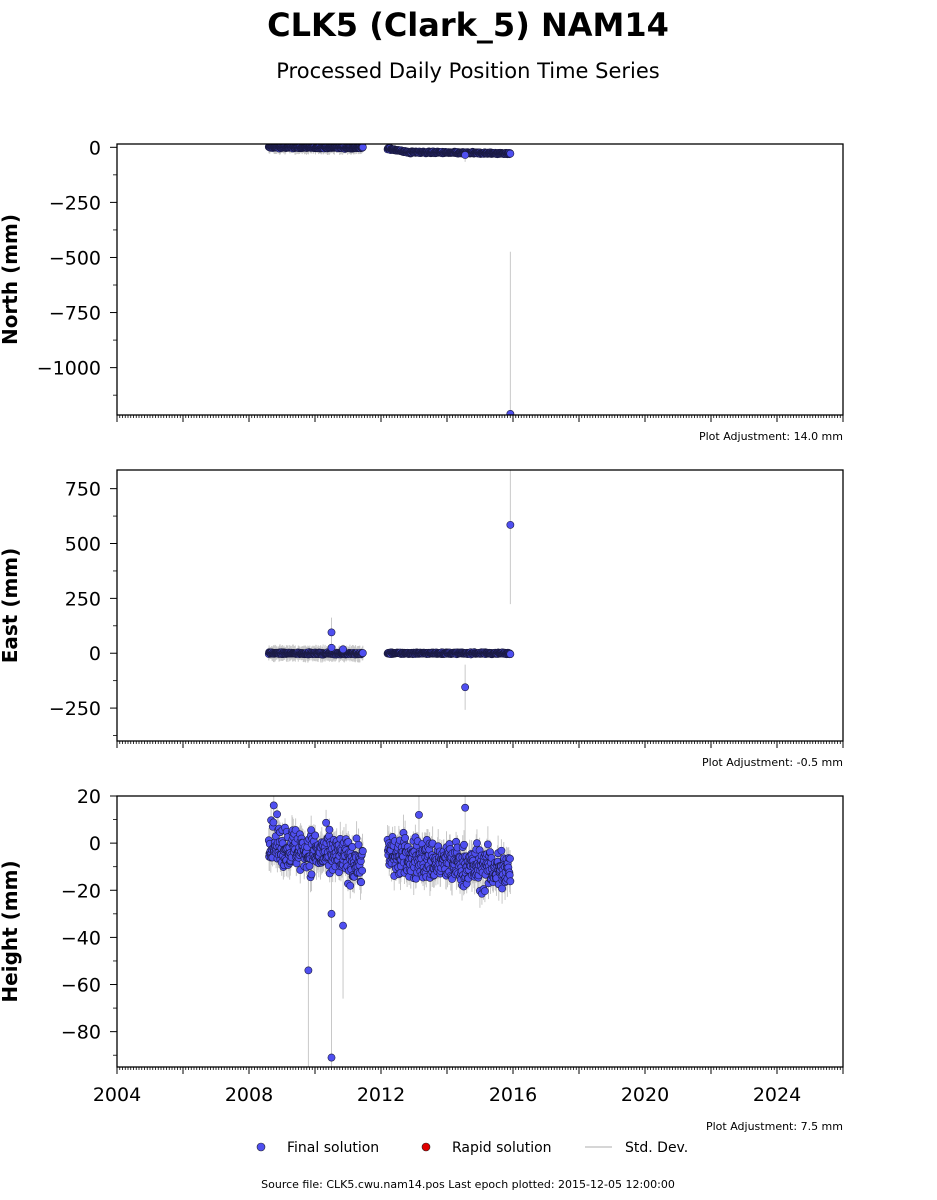  Describe the element at coordinates (261, 1147) in the screenshot. I see `legend-final-marker` at that location.